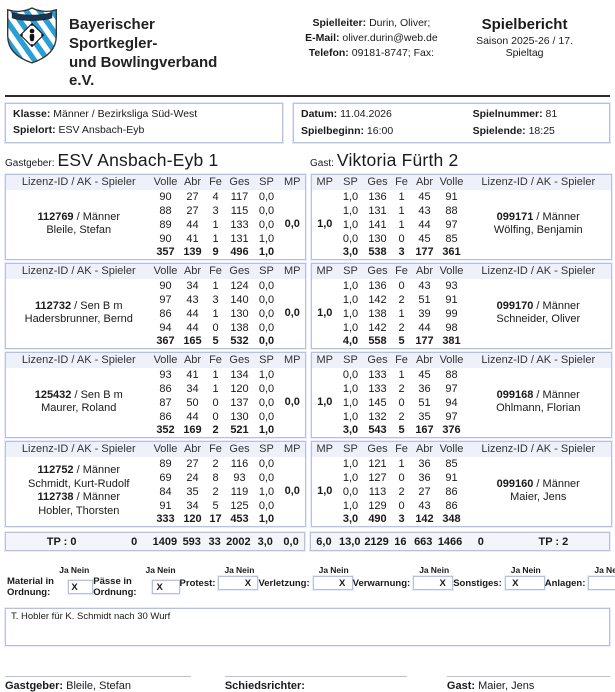 The image size is (615, 692). Describe the element at coordinates (515, 394) in the screenshot. I see `player-license-id: 099168` at that location.